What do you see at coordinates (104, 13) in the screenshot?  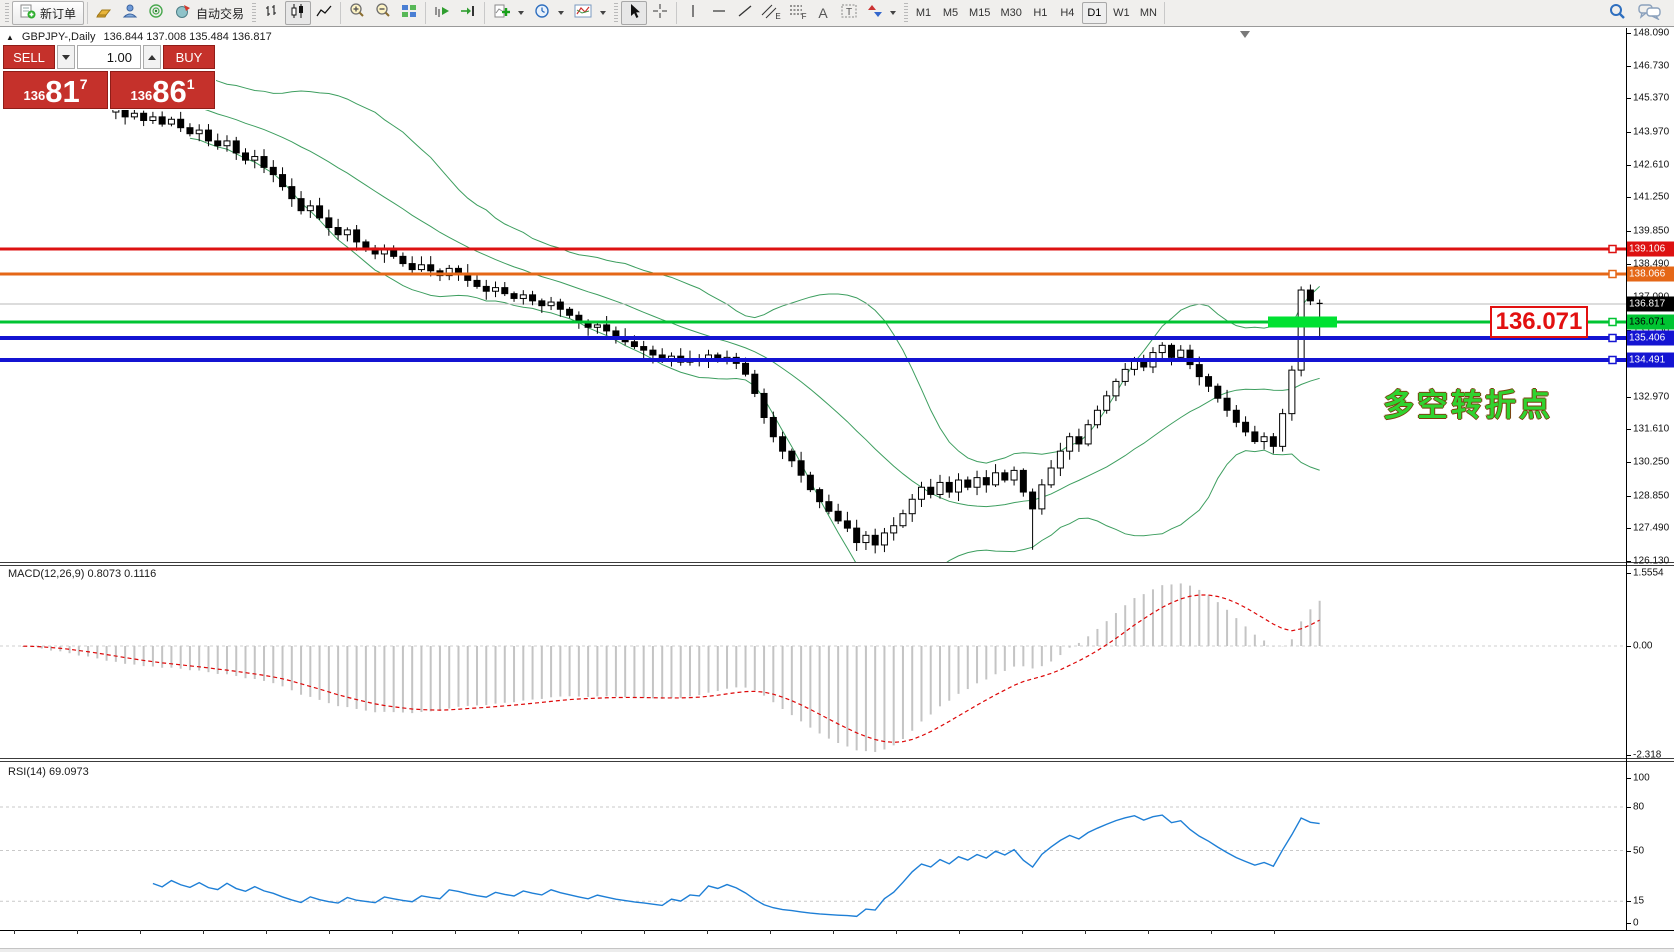 I see `market-watch-button` at bounding box center [104, 13].